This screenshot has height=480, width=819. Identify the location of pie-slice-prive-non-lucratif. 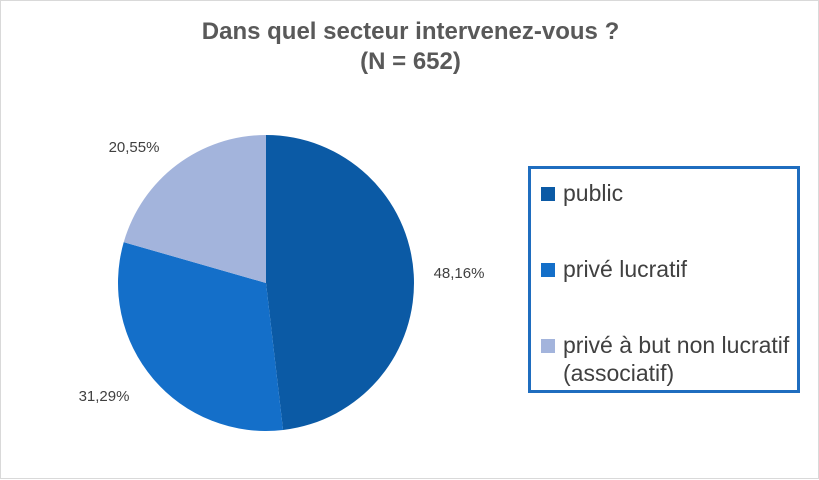
(194, 209).